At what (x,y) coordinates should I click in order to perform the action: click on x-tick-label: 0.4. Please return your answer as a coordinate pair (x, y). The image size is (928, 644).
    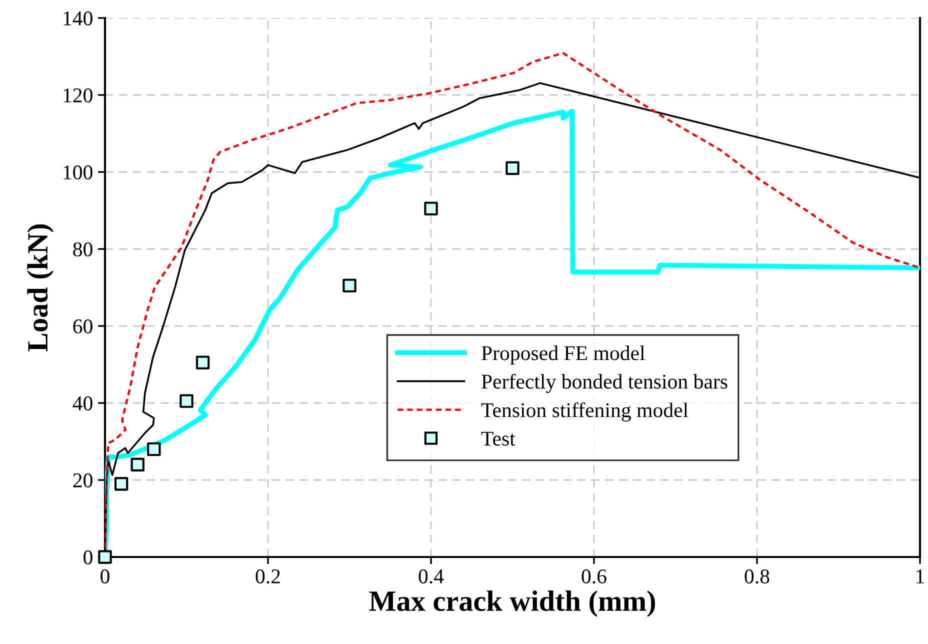
    Looking at the image, I should click on (431, 576).